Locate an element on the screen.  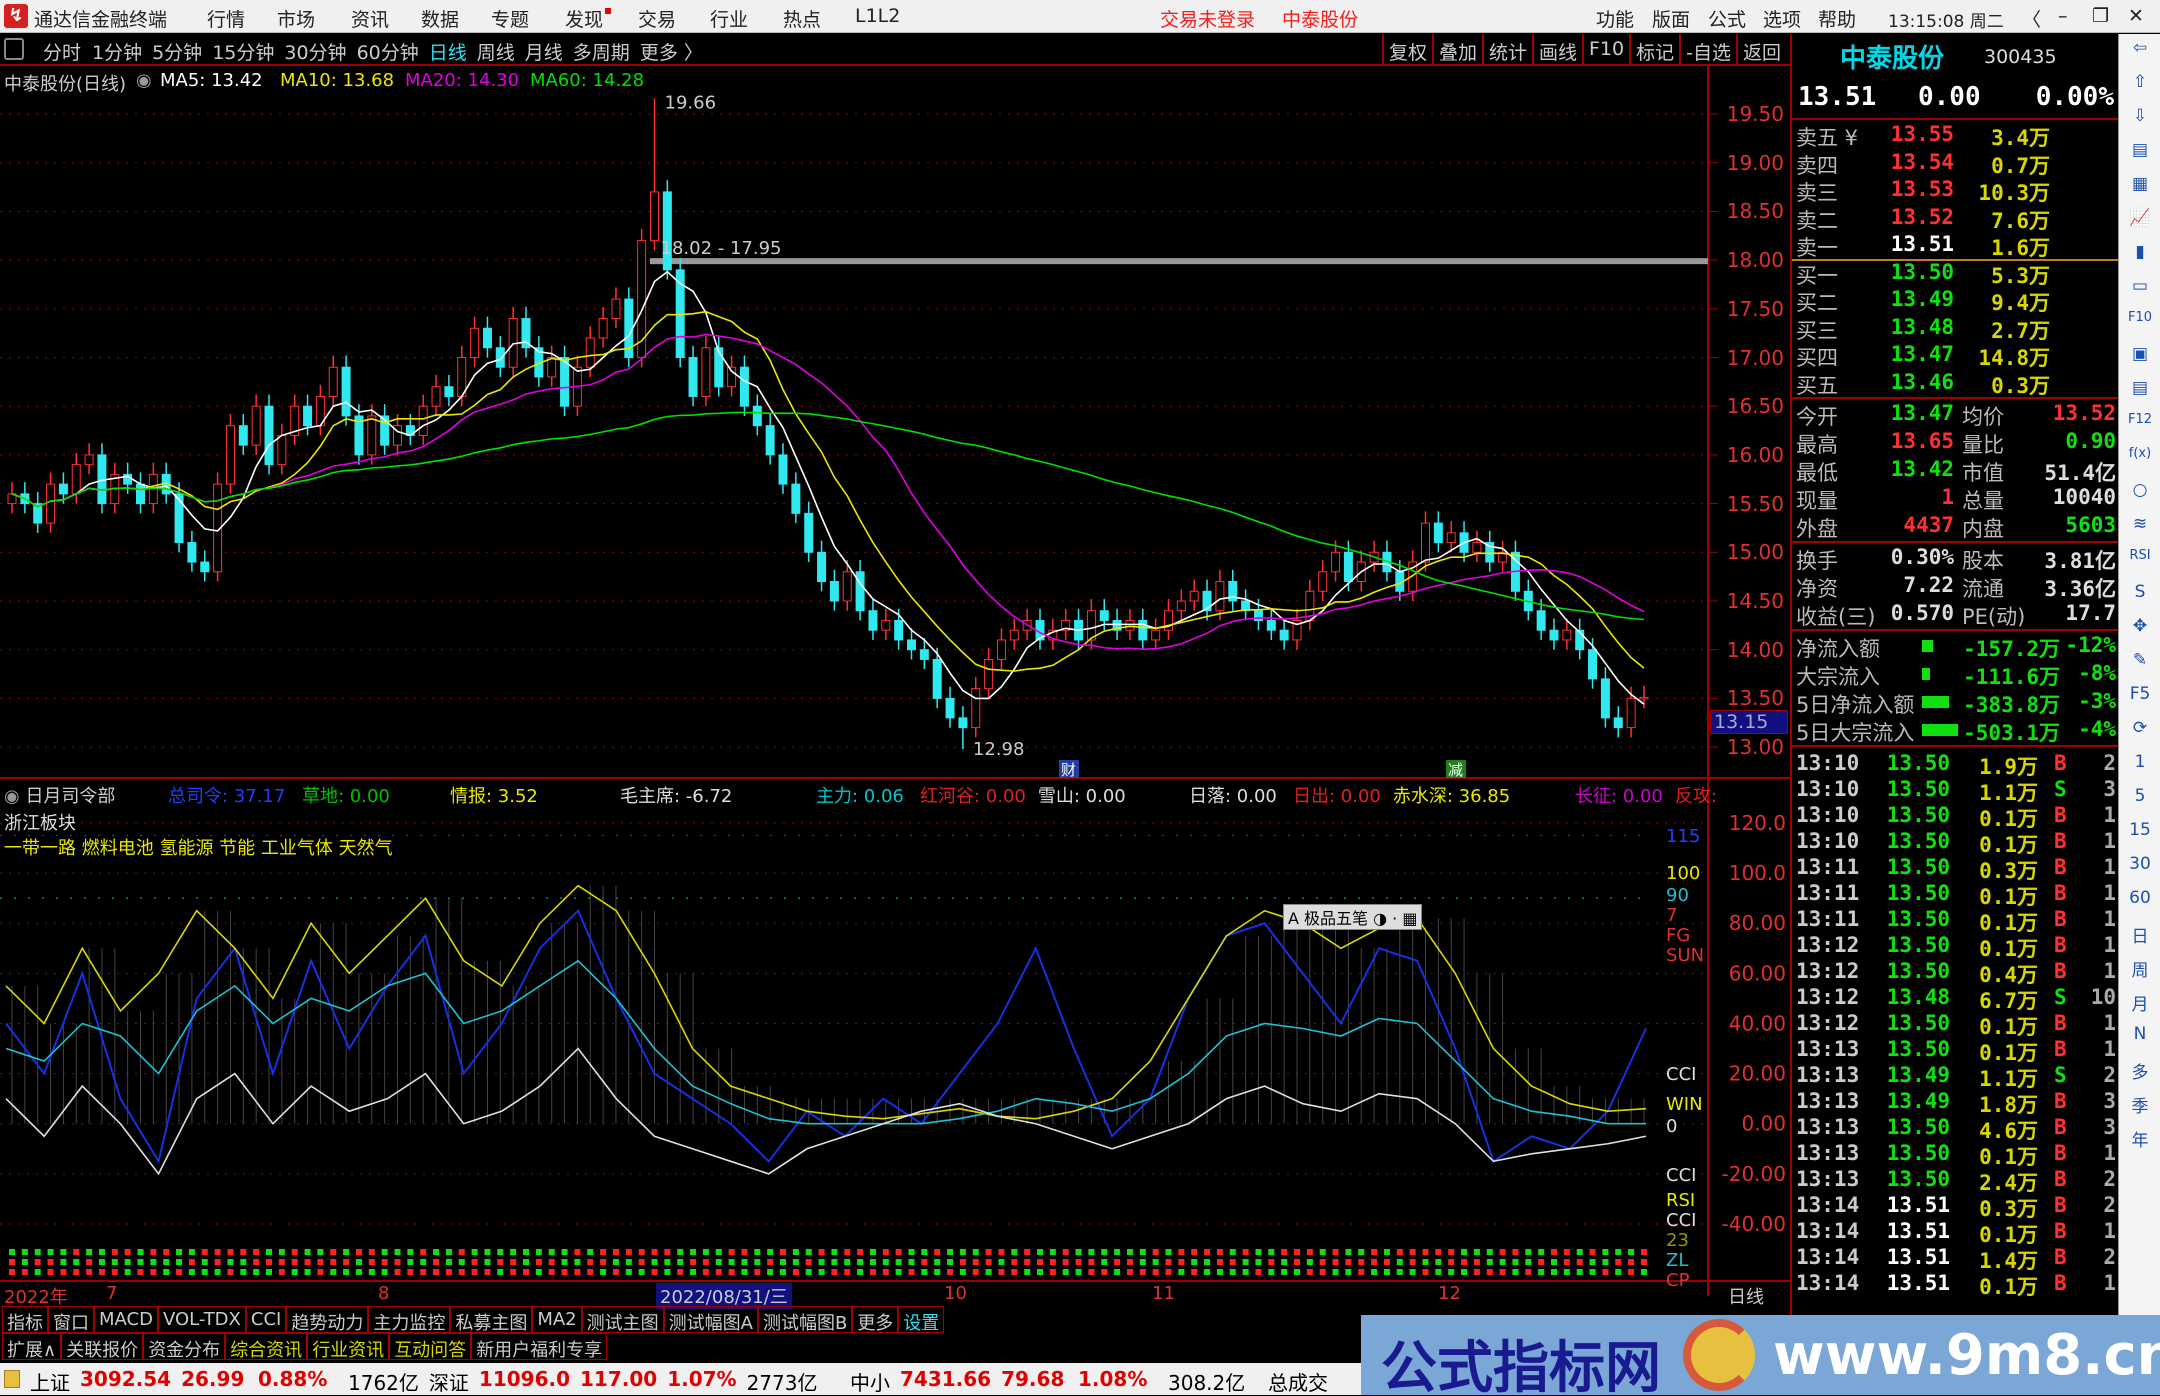
side-icon-9: ▣ is located at coordinates (2140, 354).